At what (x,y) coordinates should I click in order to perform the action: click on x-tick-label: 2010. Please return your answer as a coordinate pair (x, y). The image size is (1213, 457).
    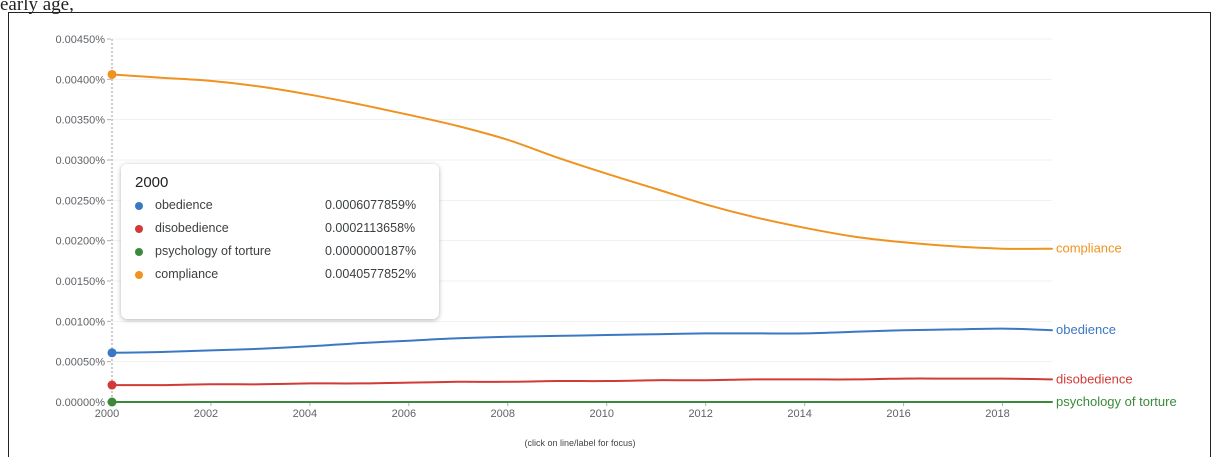
    Looking at the image, I should click on (601, 414).